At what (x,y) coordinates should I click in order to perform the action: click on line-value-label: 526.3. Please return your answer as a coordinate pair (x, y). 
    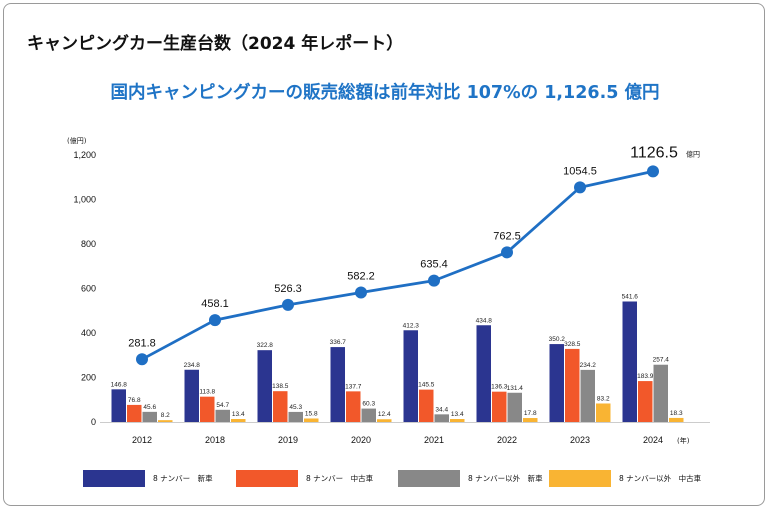
    Looking at the image, I should click on (288, 289).